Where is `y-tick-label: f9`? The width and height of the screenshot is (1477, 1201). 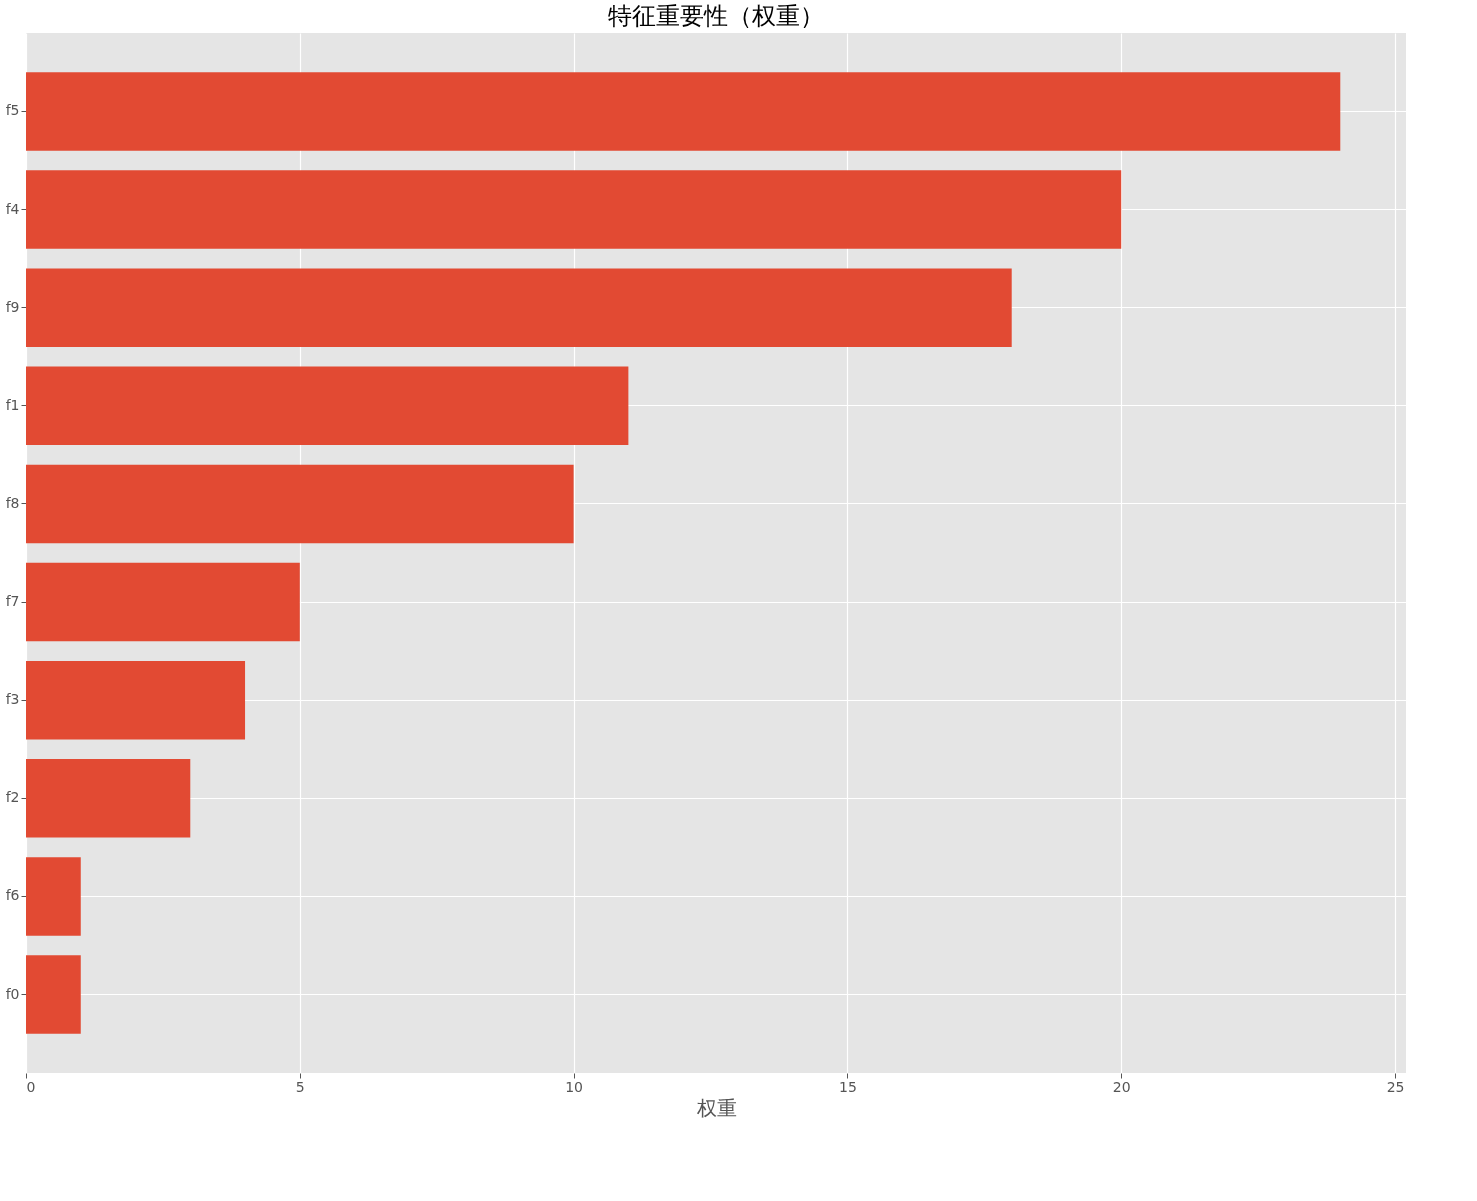 y-tick-label: f9 is located at coordinates (12, 306).